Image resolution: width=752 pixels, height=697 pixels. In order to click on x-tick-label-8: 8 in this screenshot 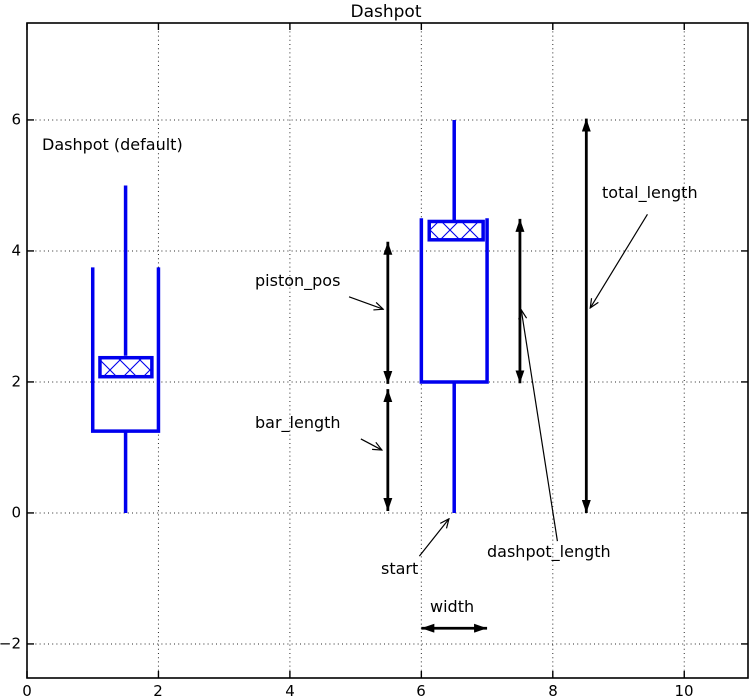, I will do `click(553, 689)`.